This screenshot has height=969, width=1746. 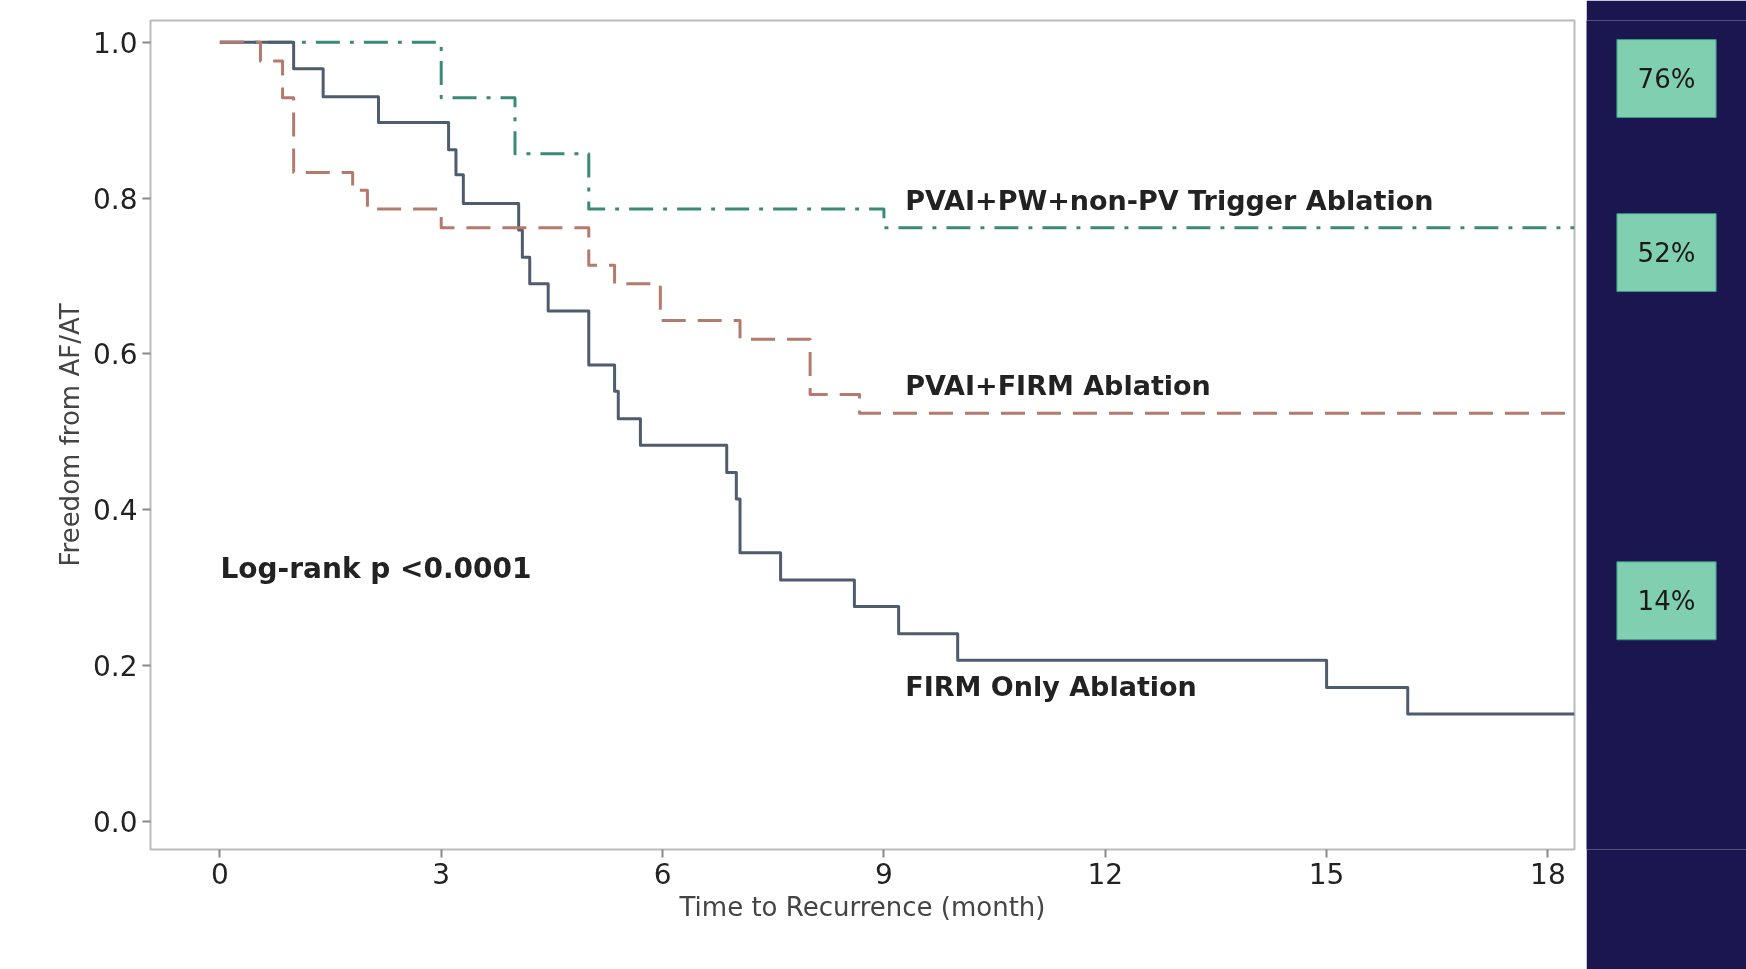 I want to click on x-tick-label: 15, so click(x=1326, y=874).